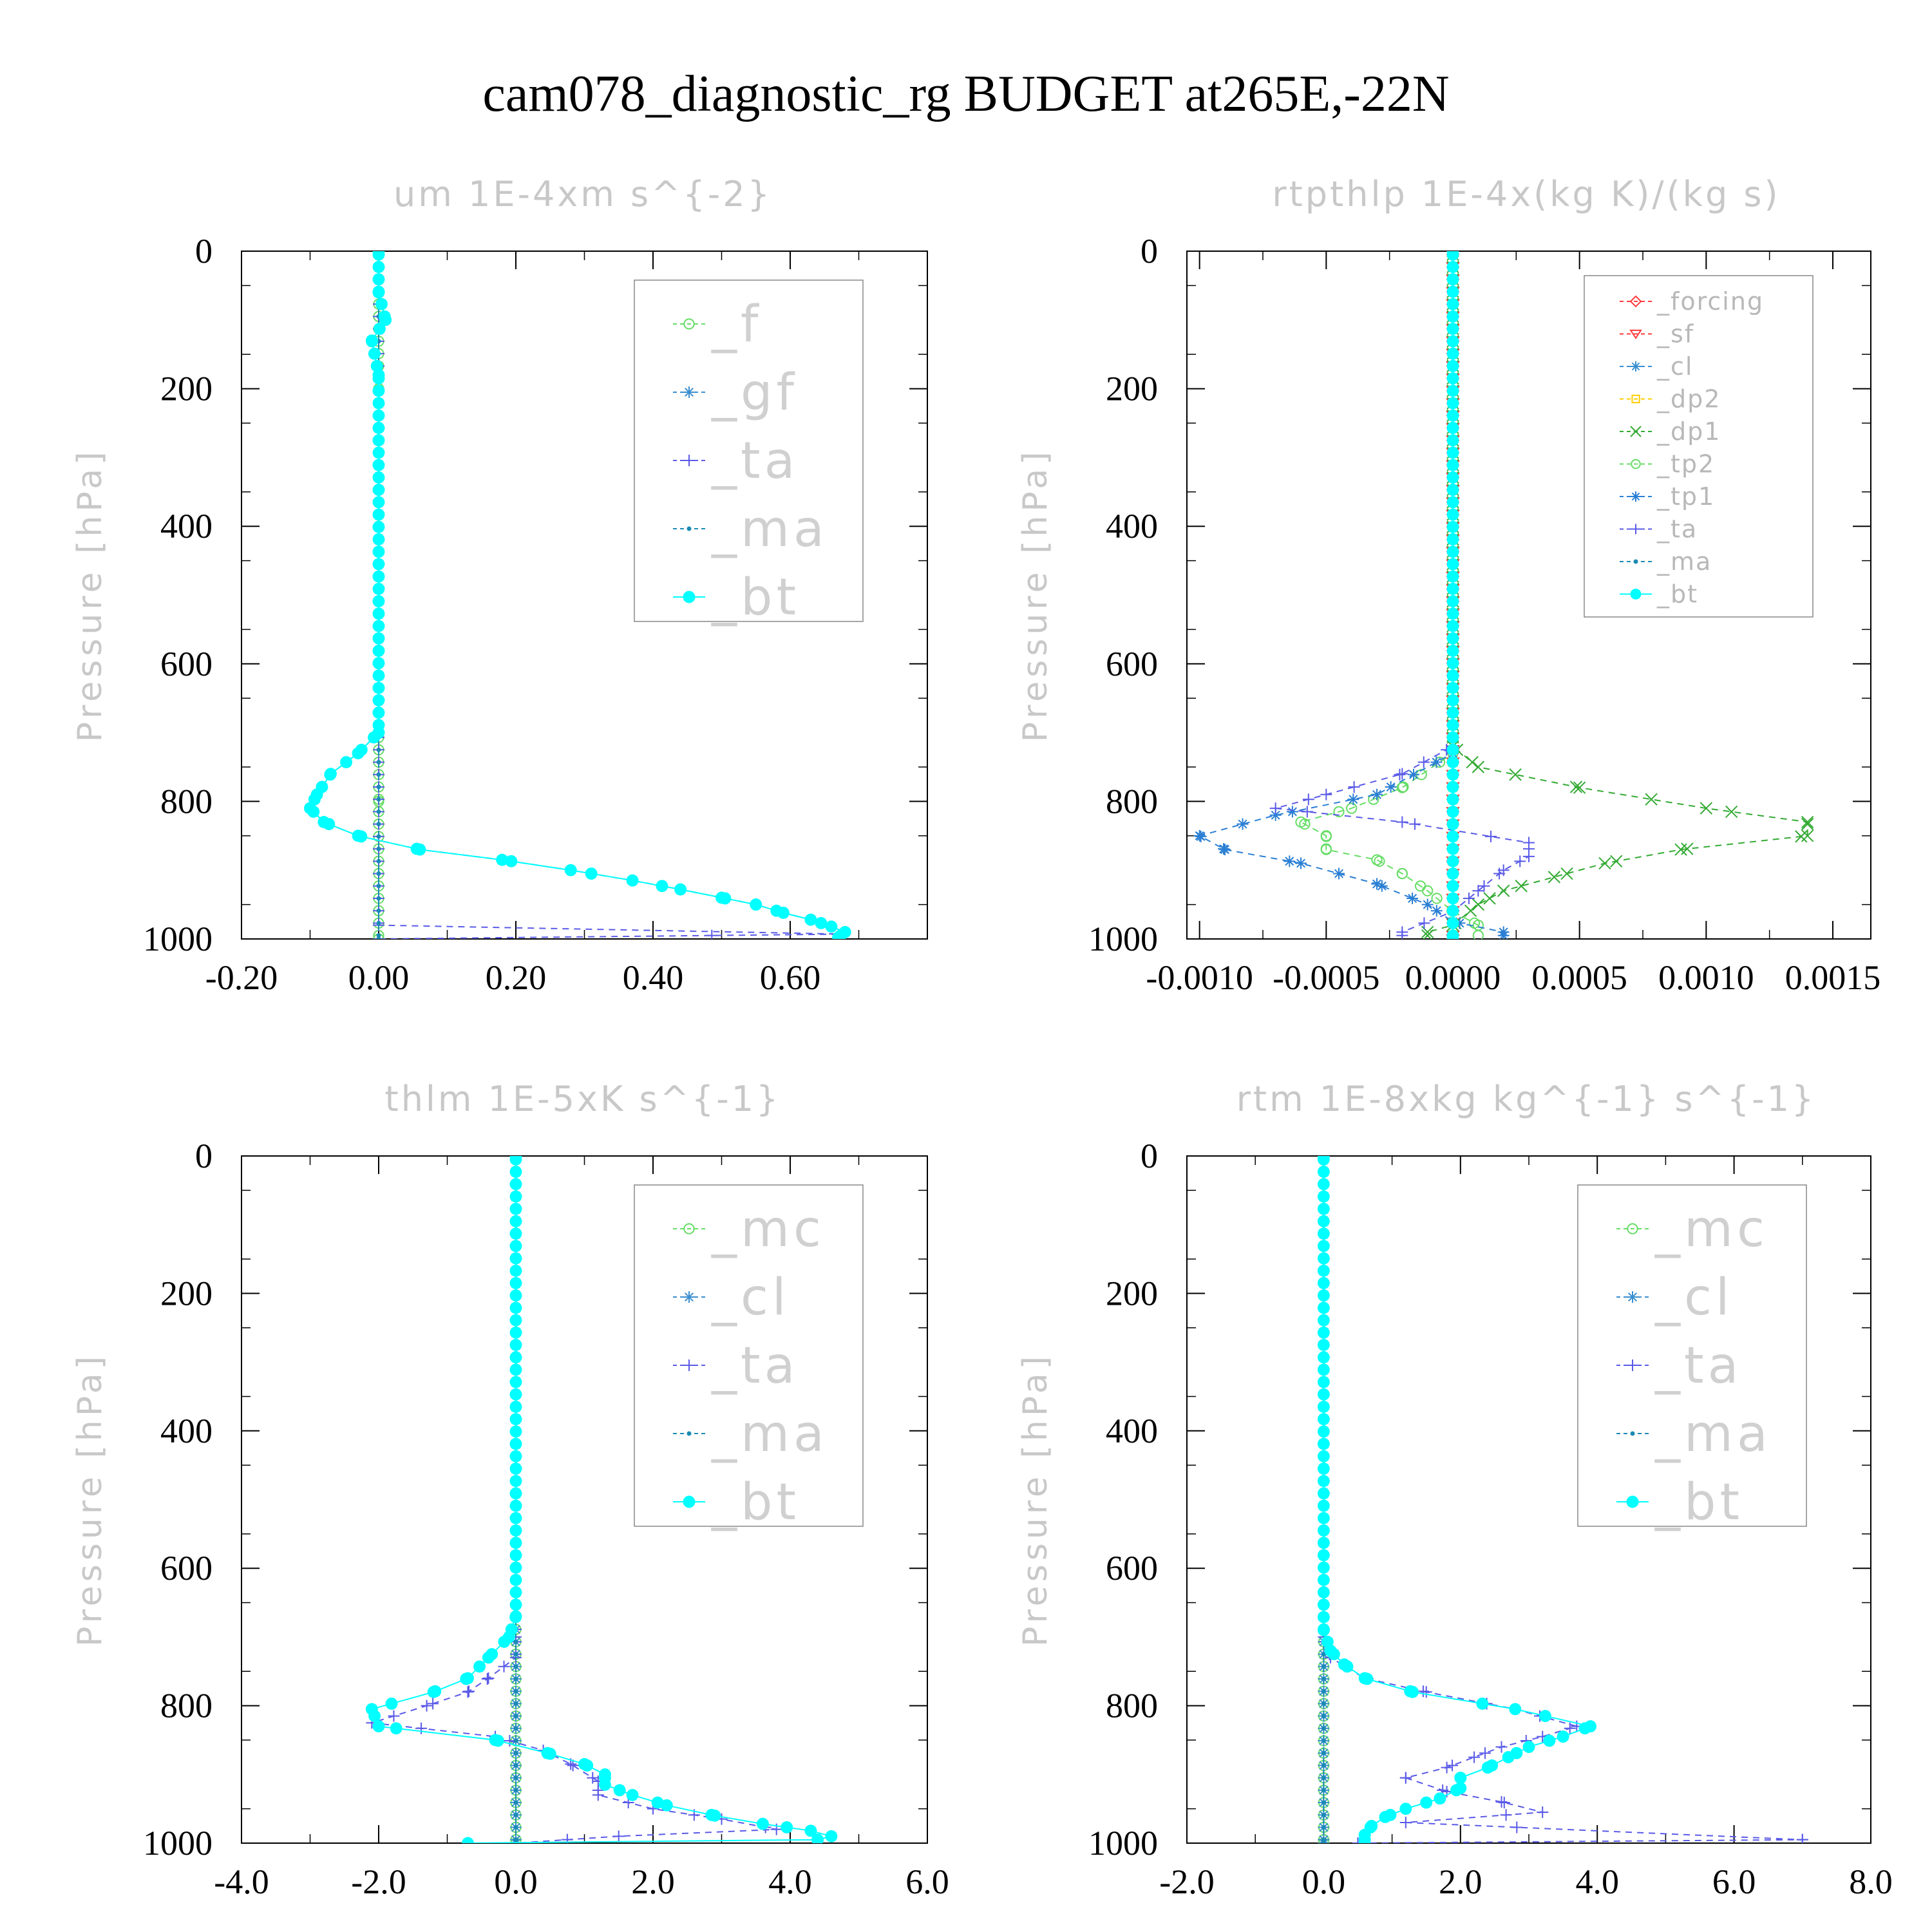 This screenshot has width=1932, height=1932. I want to click on series-bt, so click(577, 595).